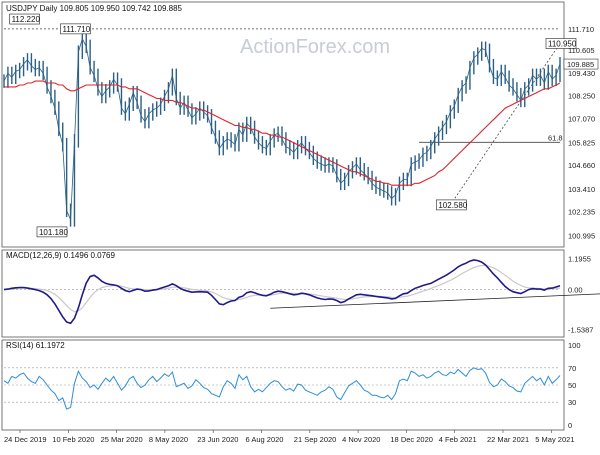  What do you see at coordinates (505, 124) in the screenshot?
I see `rising-channel-line` at bounding box center [505, 124].